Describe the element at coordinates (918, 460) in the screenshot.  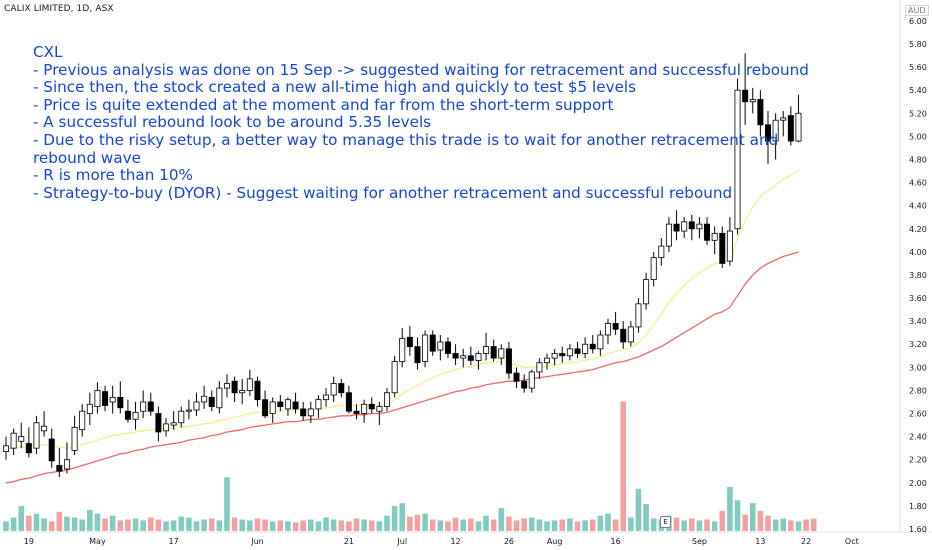
I see `y-tick-label: 2.20` at that location.